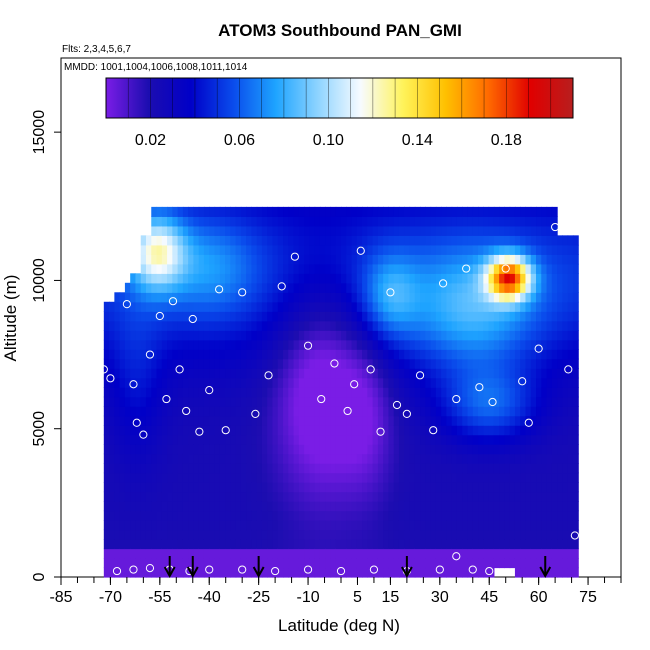  I want to click on colorbar-tick-label: 0.18, so click(506, 140).